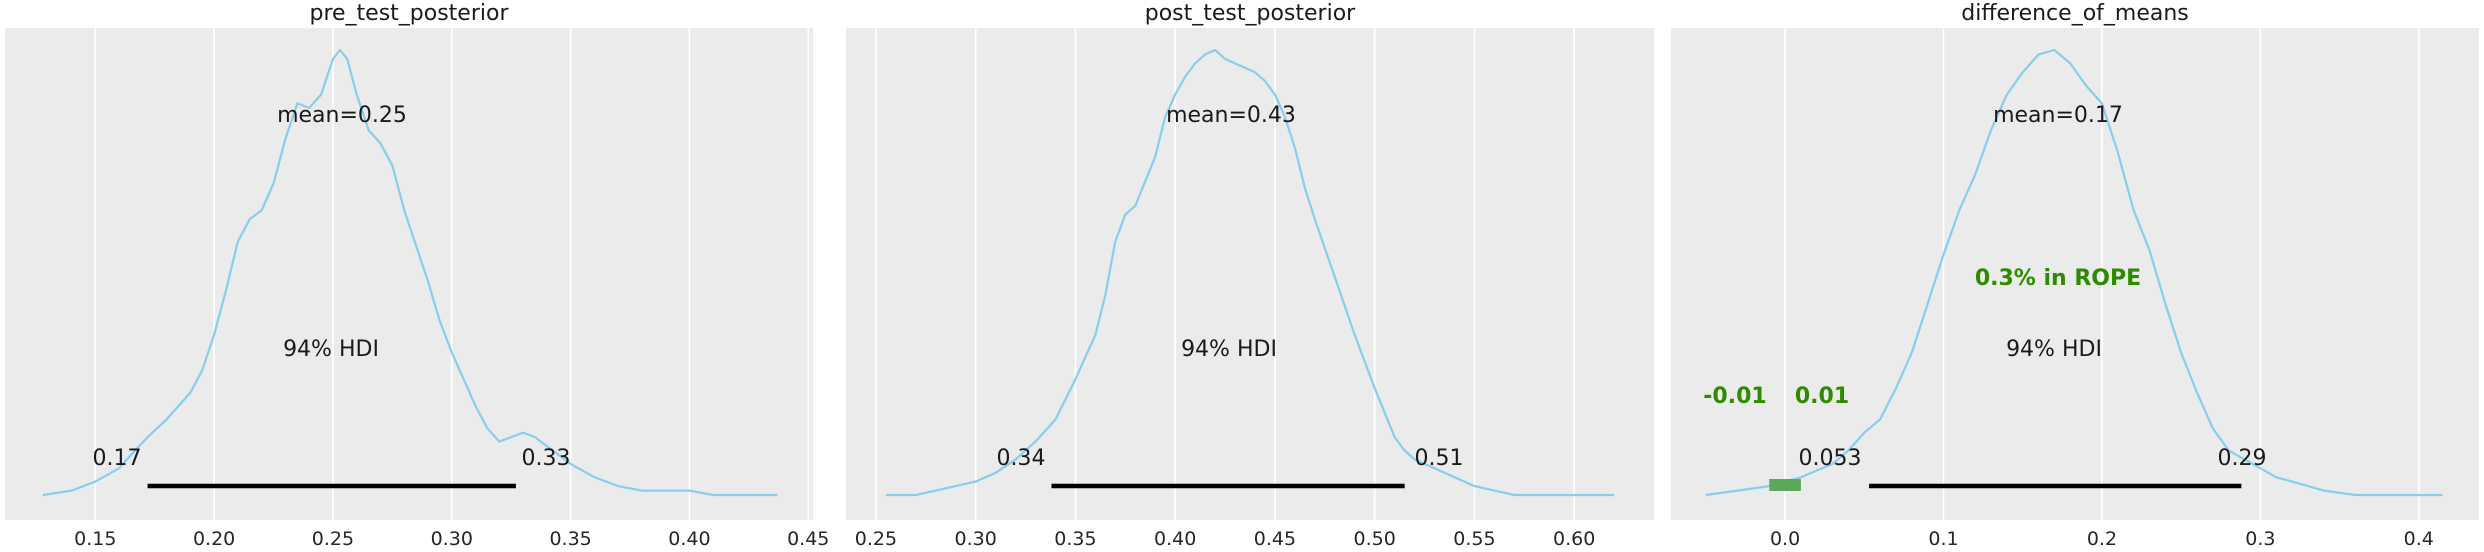 The height and width of the screenshot is (552, 2484). Describe the element at coordinates (1250, 13) in the screenshot. I see `panel-title: post_test_posterior` at that location.